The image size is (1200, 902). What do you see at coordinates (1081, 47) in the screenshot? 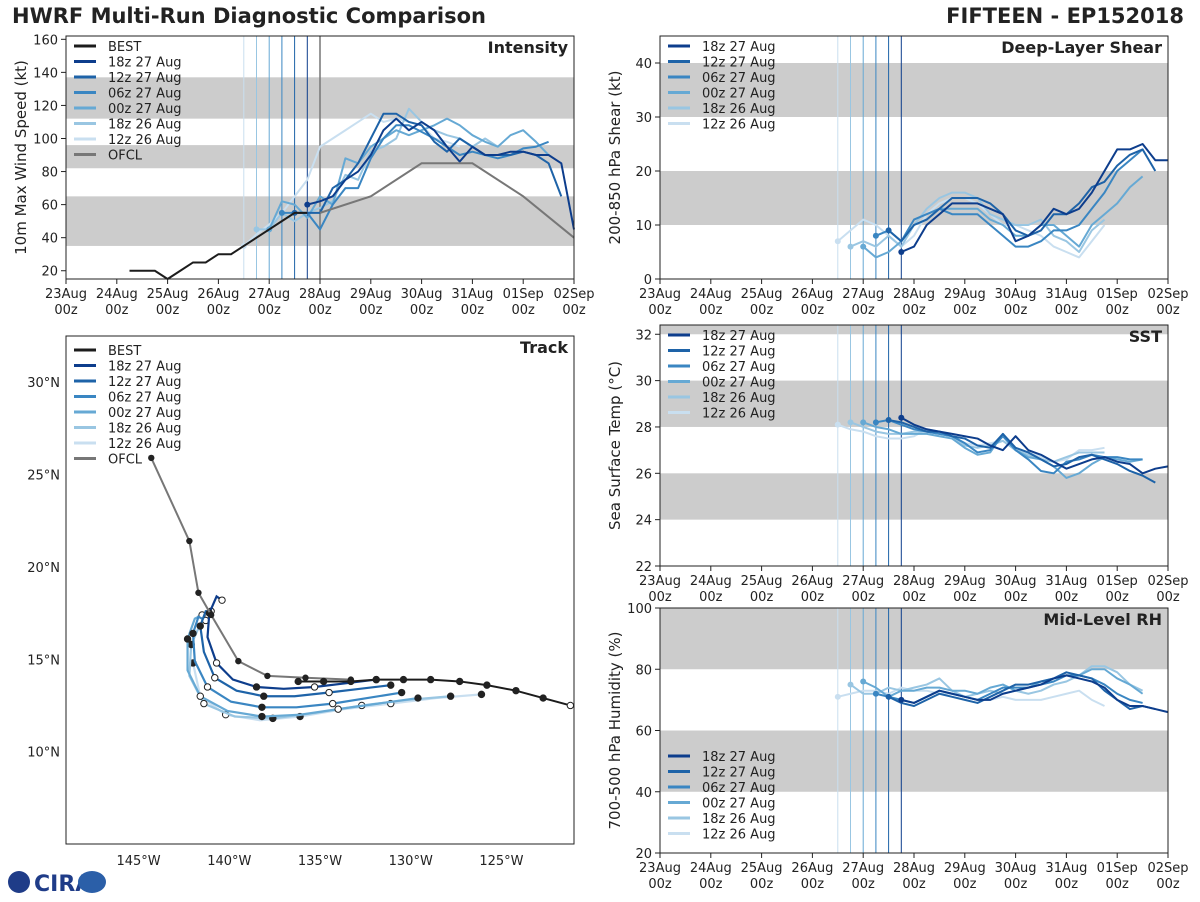
I see `panel-title: Deep-Layer Shear` at bounding box center [1081, 47].